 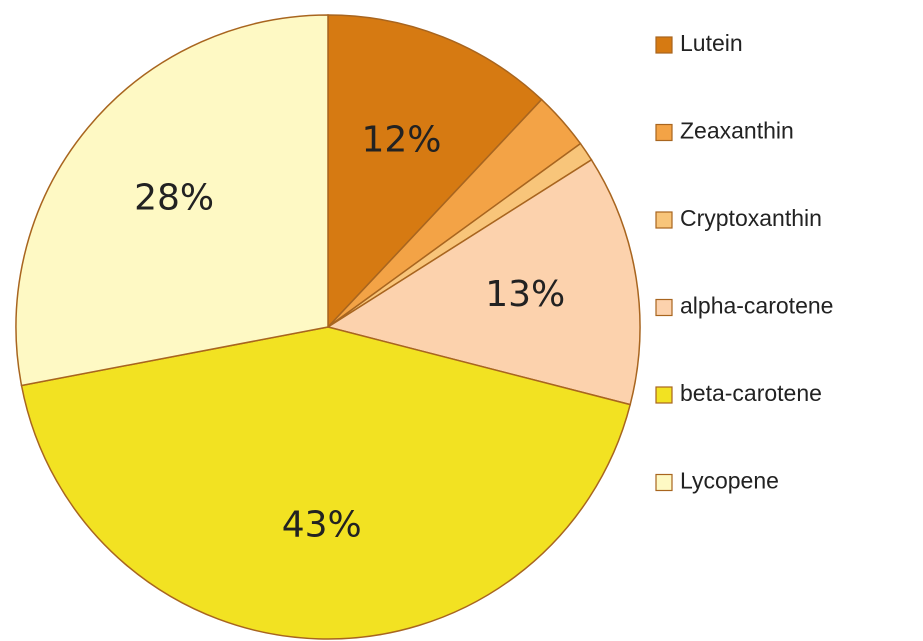 What do you see at coordinates (729, 481) in the screenshot?
I see `legend-label: Lycopene` at bounding box center [729, 481].